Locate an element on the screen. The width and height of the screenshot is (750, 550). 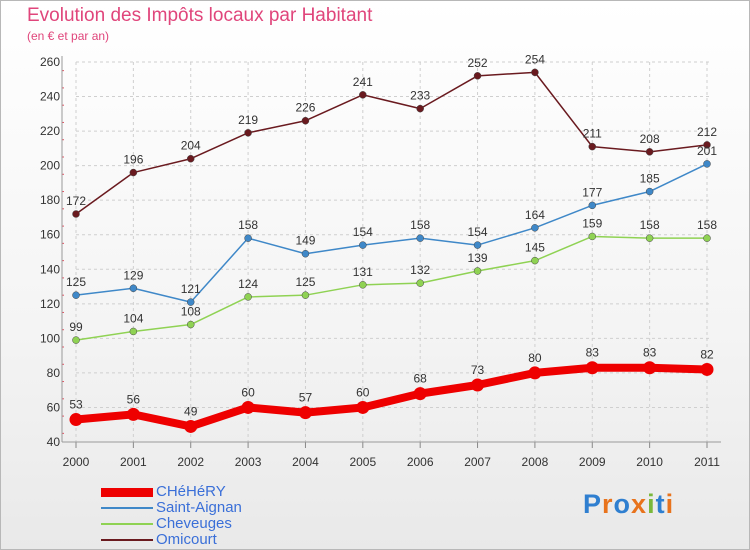
data-label: 172 is located at coordinates (76, 201).